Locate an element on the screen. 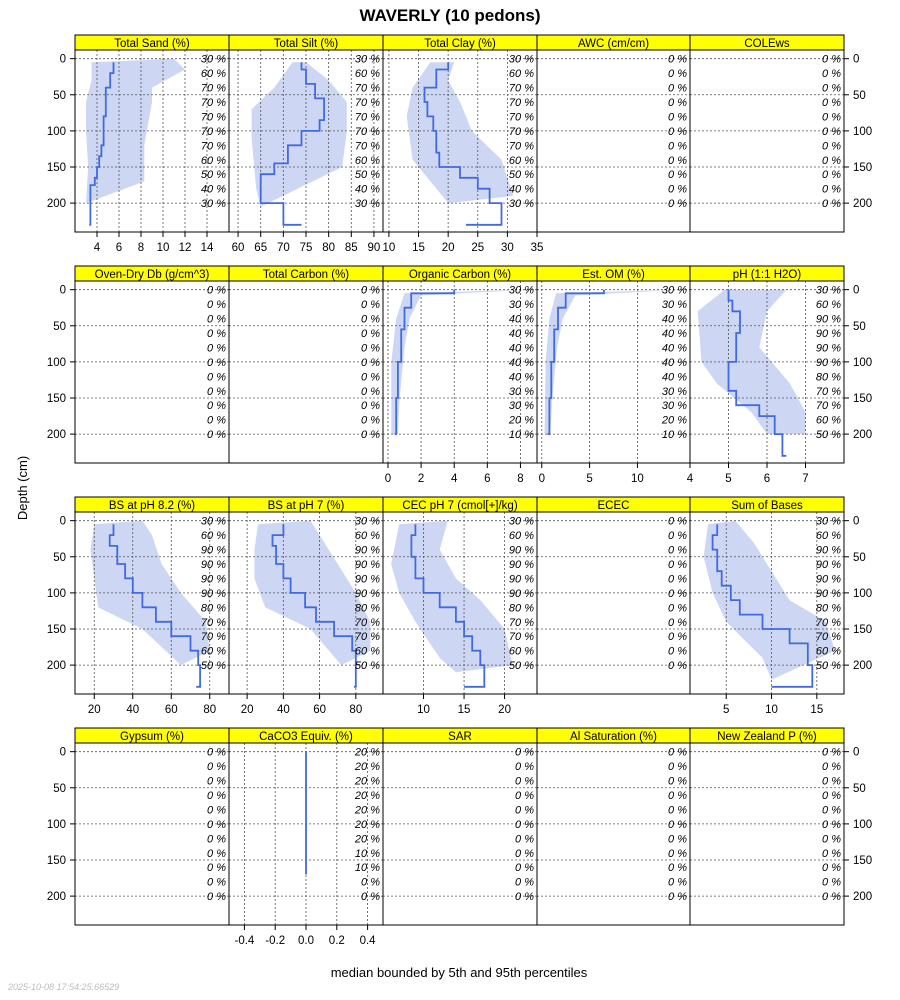 The height and width of the screenshot is (1000, 900). strip-label: pH (1:1 H2O) is located at coordinates (767, 275).